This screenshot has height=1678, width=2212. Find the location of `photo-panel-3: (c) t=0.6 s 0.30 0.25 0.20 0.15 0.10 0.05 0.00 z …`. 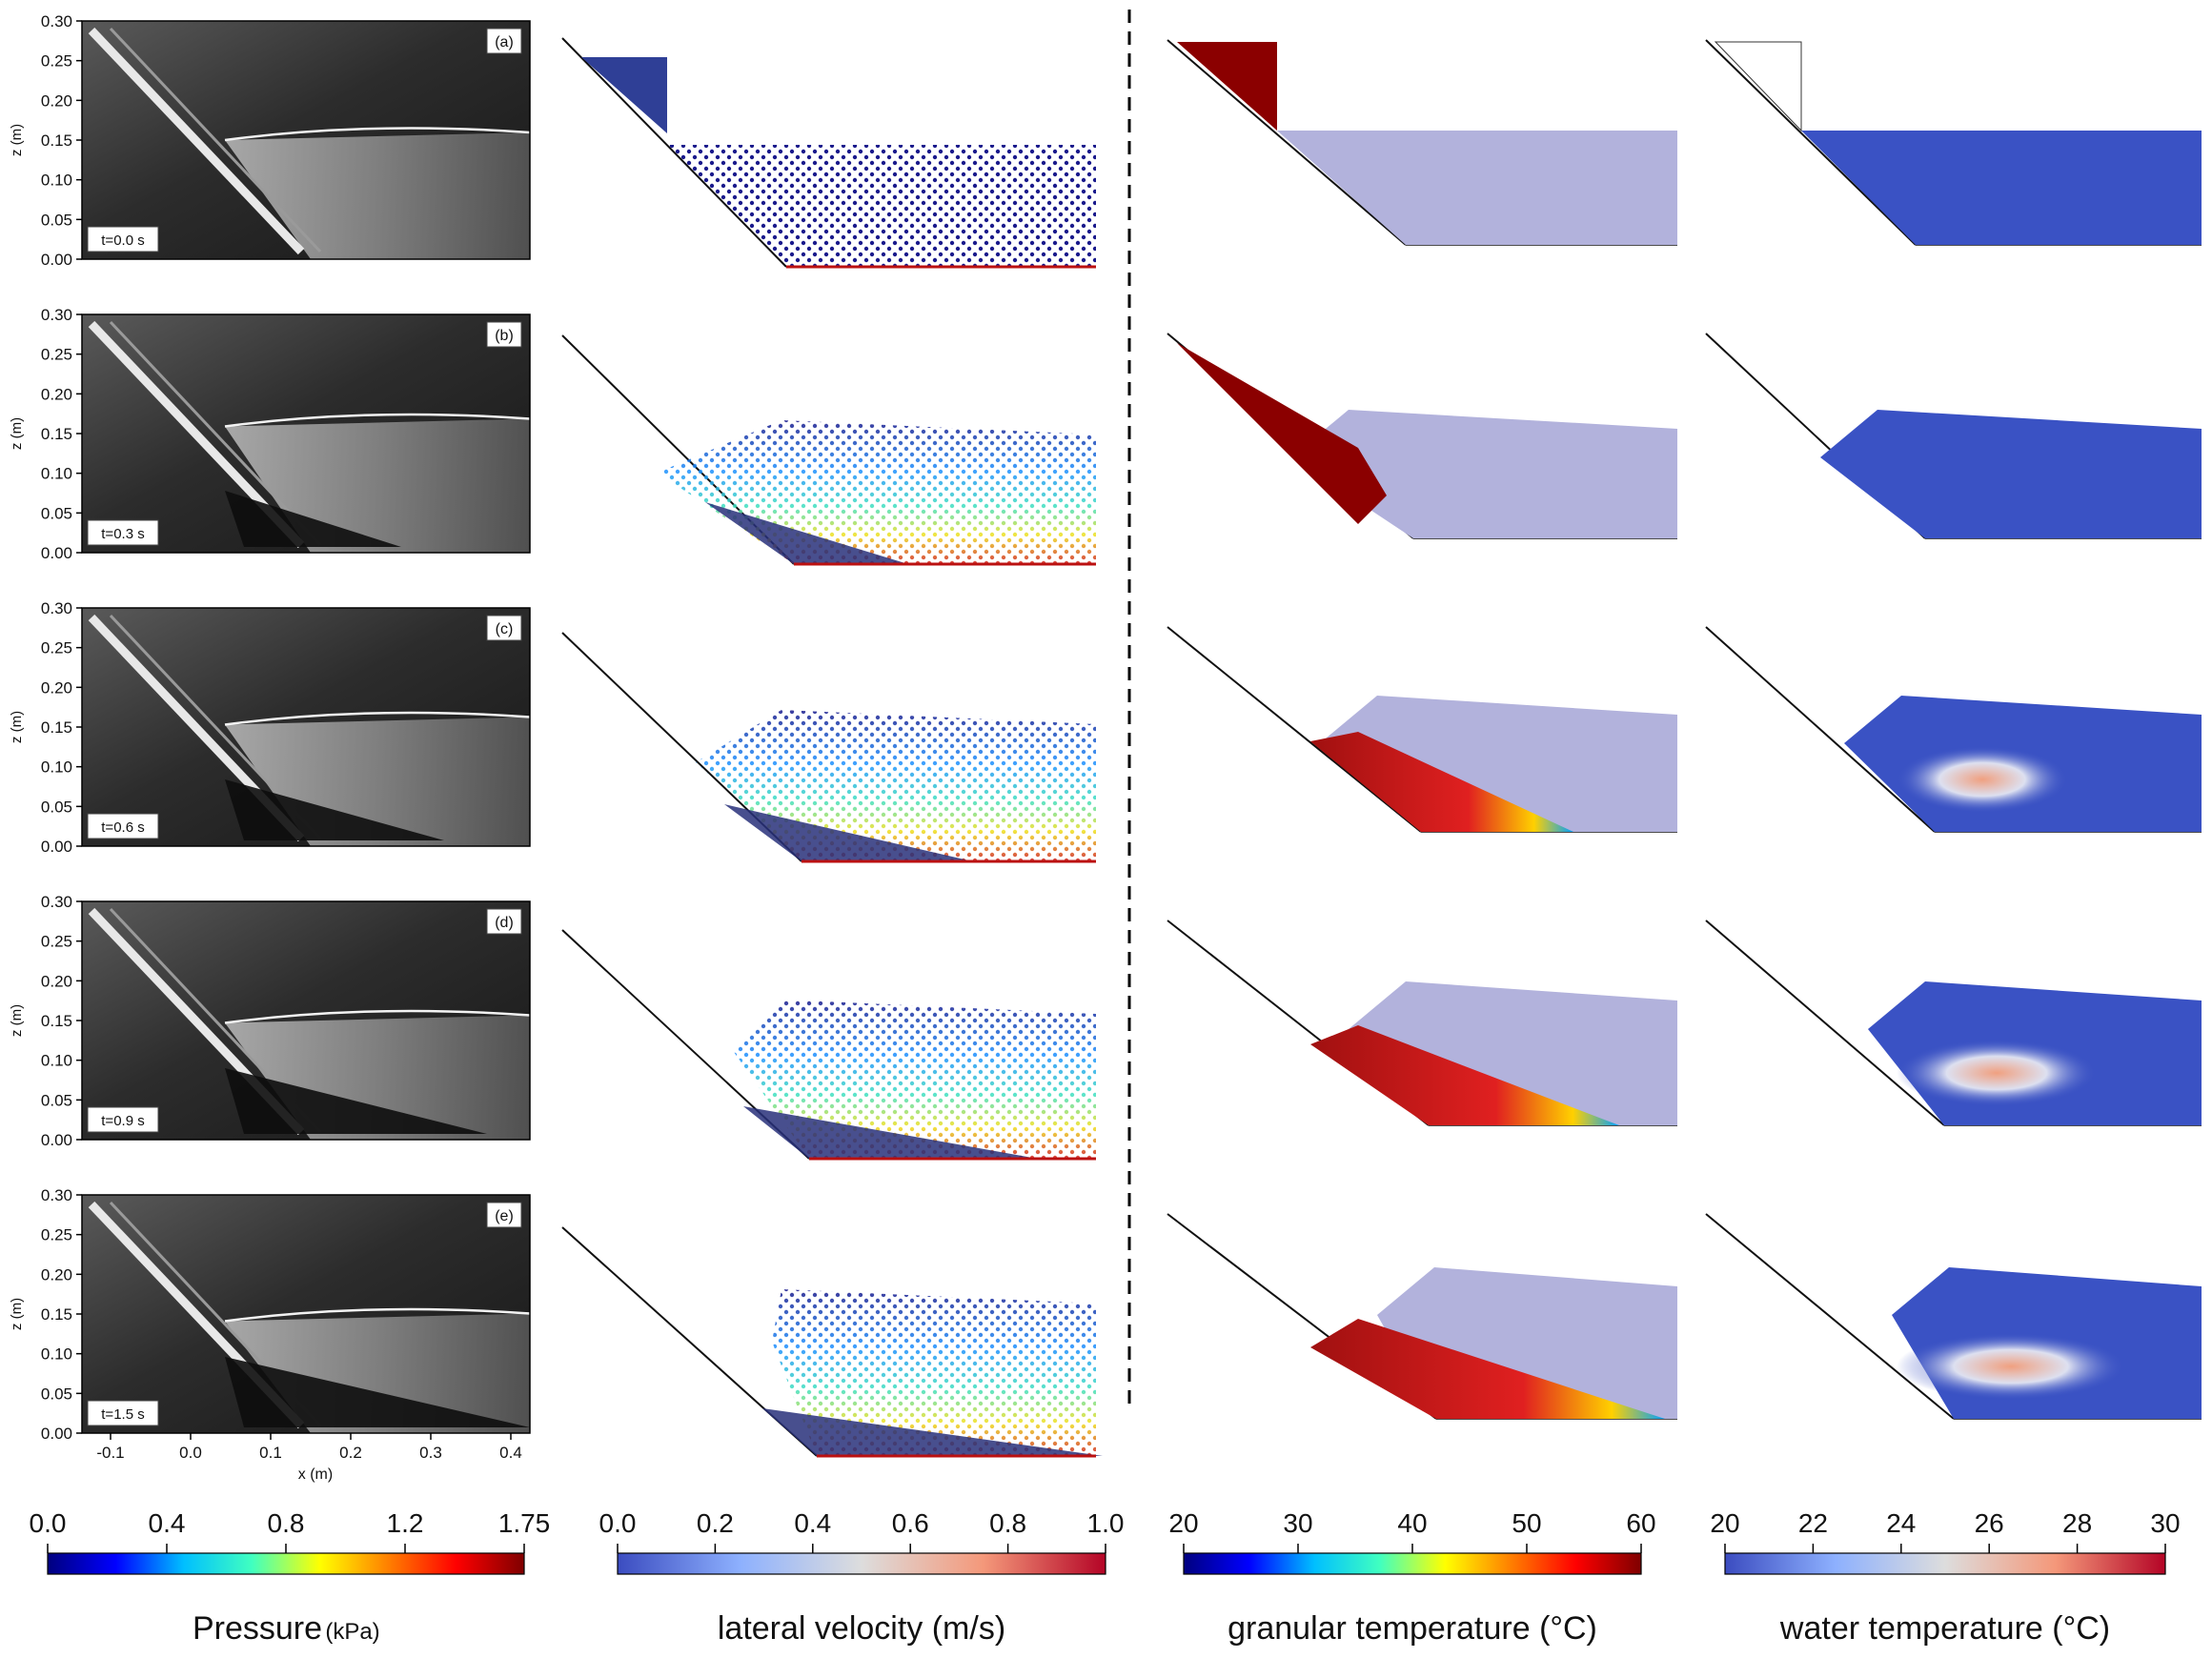

photo-panel-3: (c) t=0.6 s 0.30 0.25 0.20 0.15 0.10 0.05 0.00 z … is located at coordinates (270, 727).